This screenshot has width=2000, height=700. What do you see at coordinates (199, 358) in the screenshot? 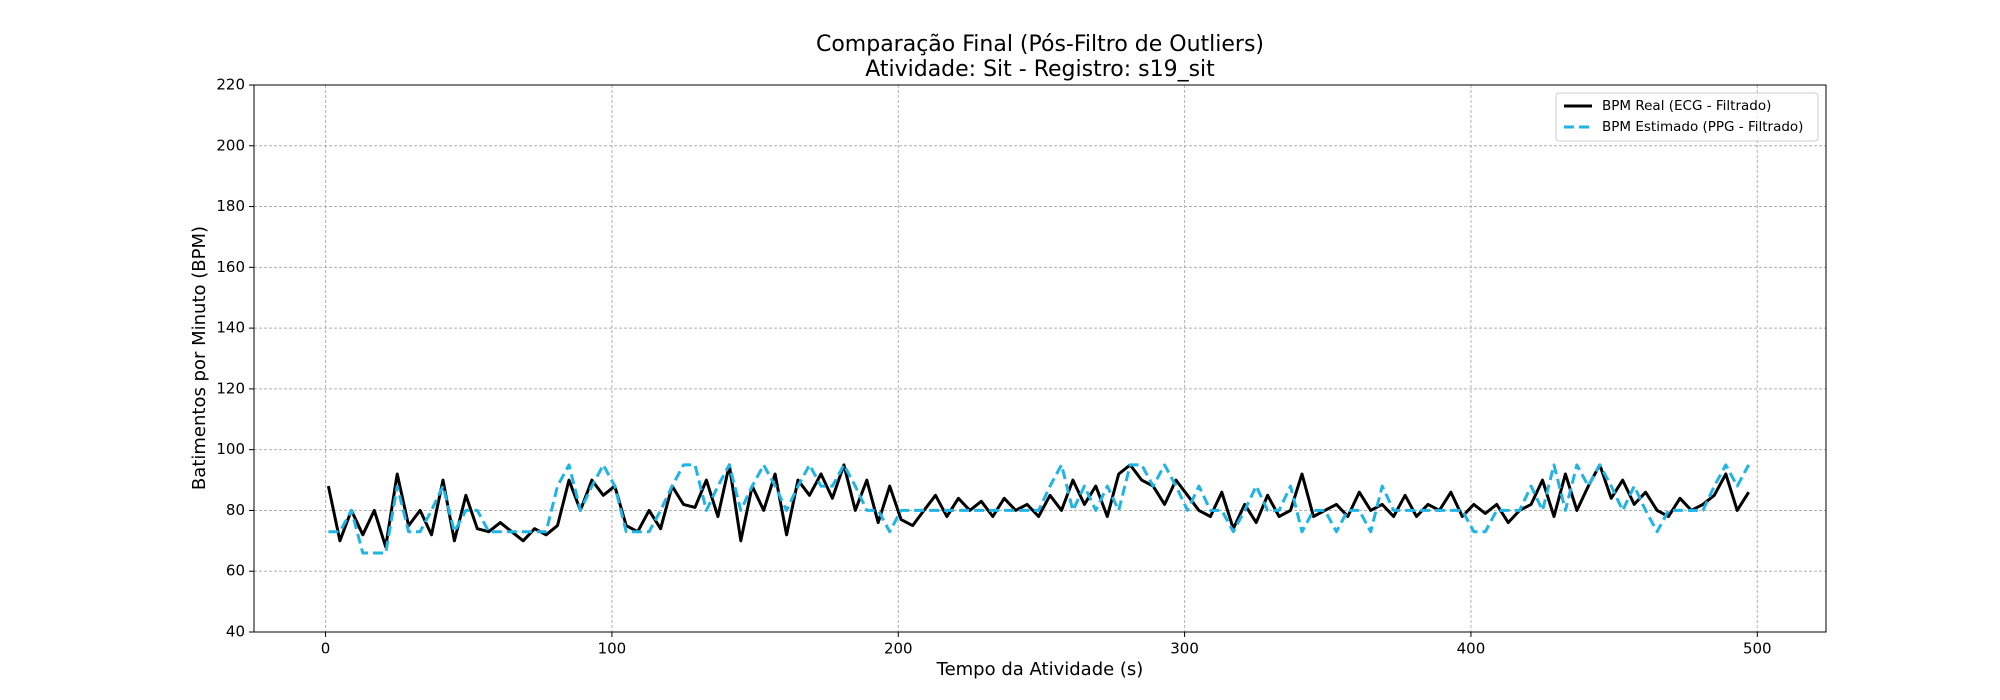
I see `y-axis-label: Batimentos por Minuto (BPM)` at bounding box center [199, 358].